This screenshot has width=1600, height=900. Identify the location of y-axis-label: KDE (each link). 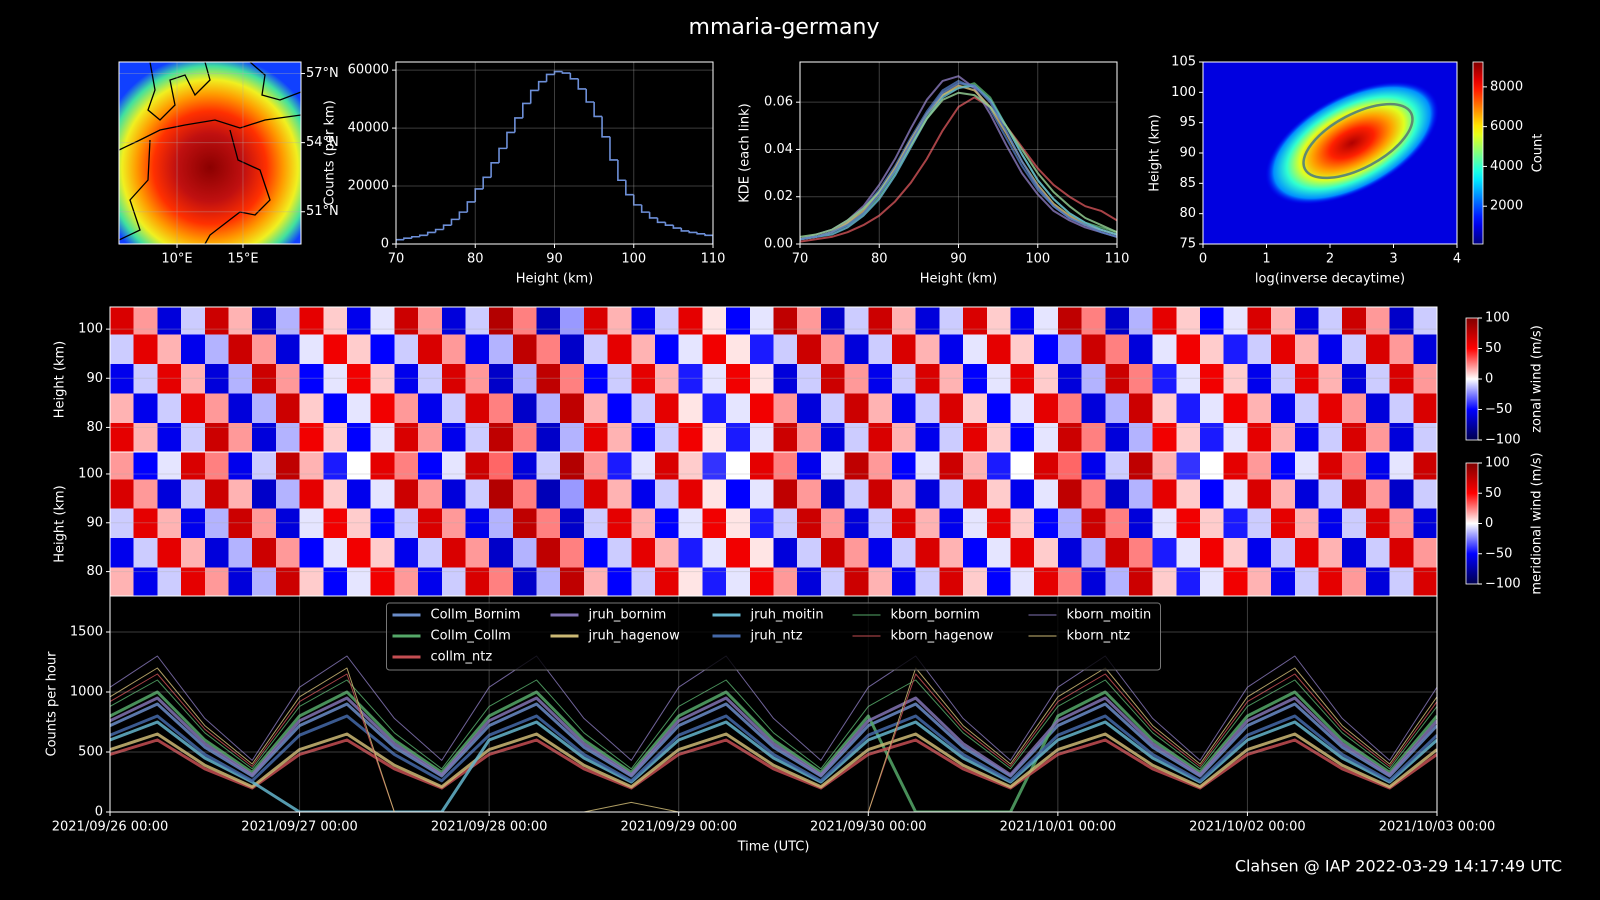
(745, 153).